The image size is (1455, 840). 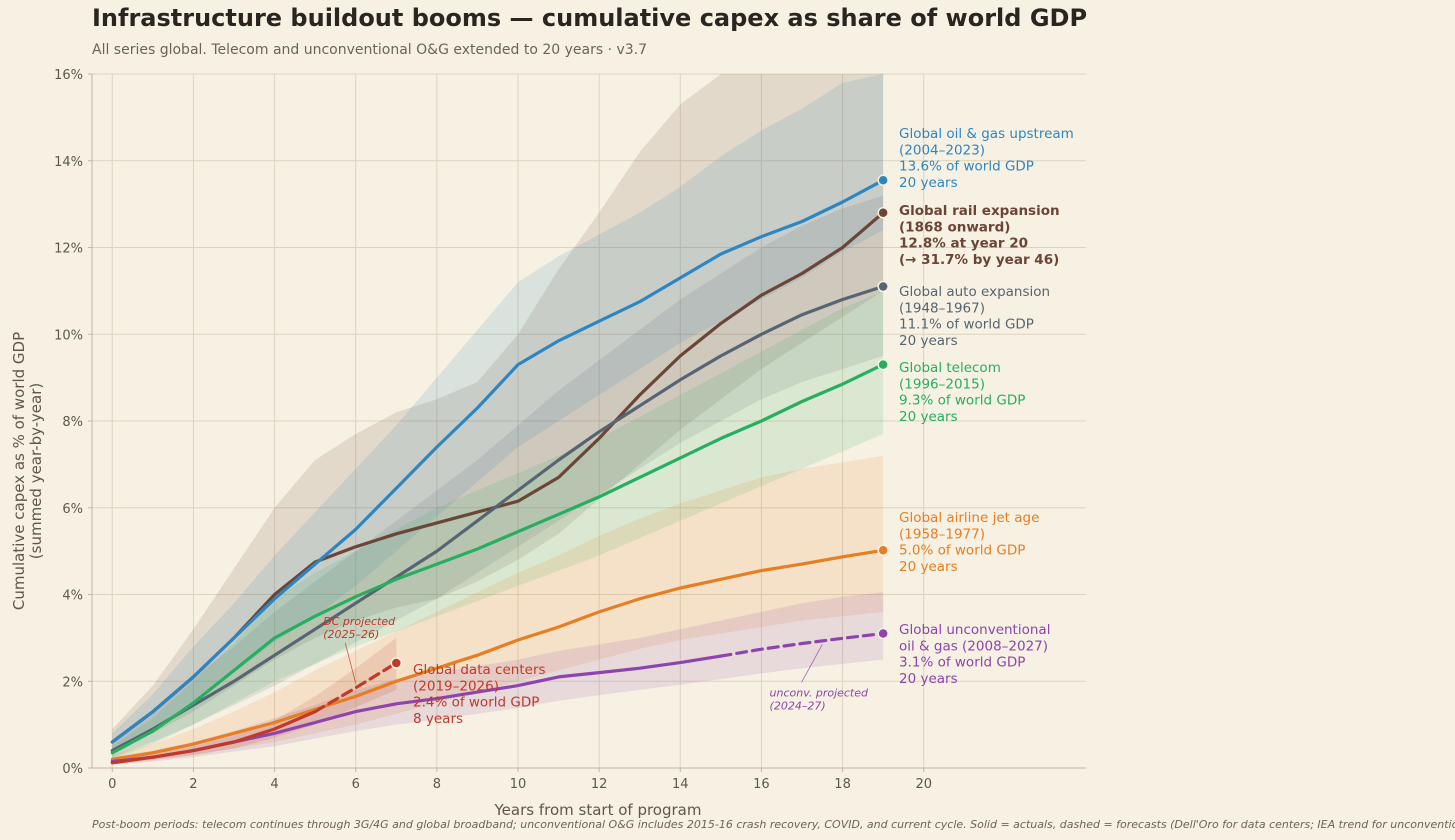 I want to click on y-tick-label: 4%, so click(x=72, y=596).